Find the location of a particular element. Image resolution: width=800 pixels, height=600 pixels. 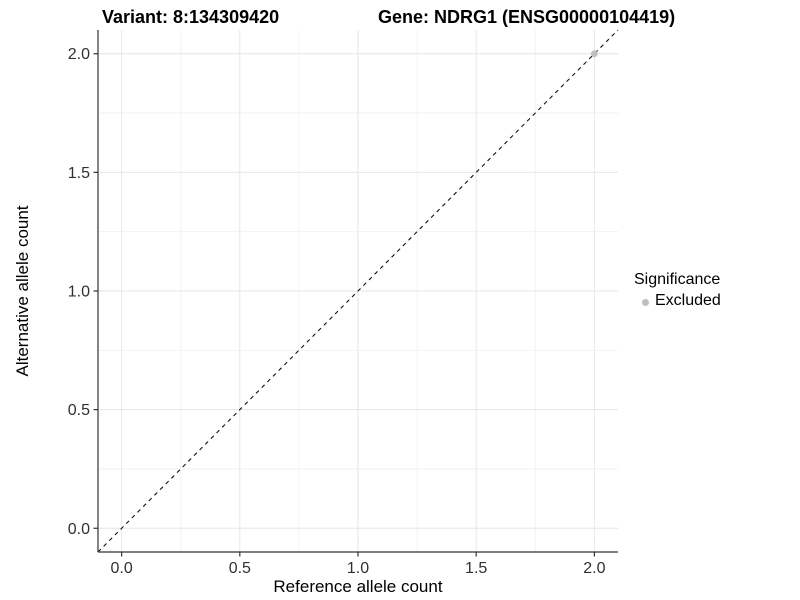

legend: Significance Excluded is located at coordinates (677, 290).